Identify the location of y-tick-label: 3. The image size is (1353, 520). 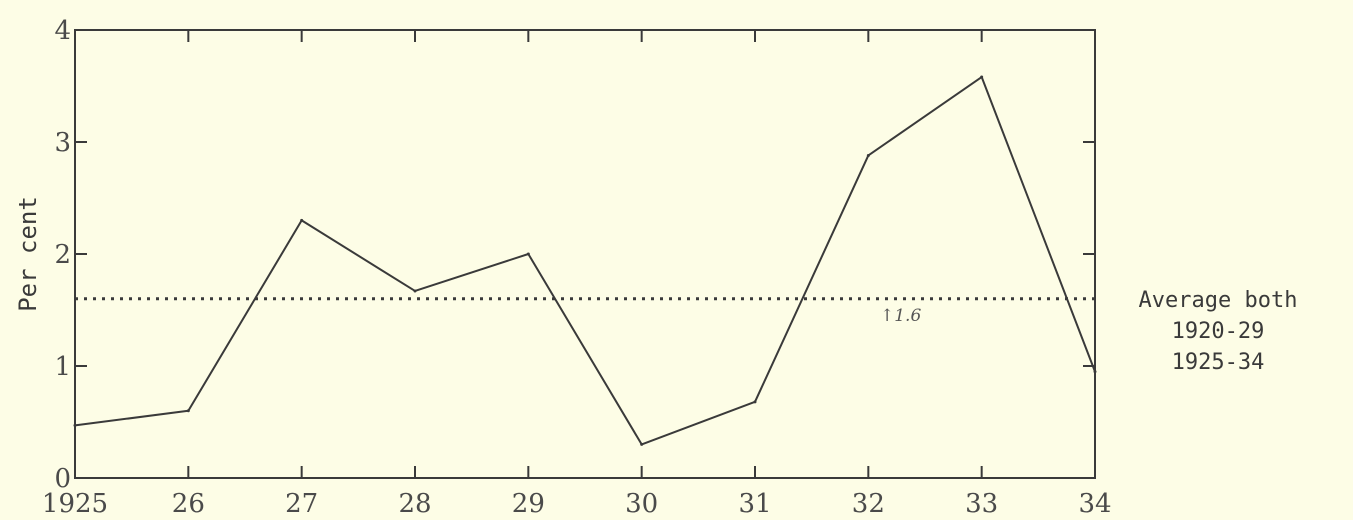
(62, 143).